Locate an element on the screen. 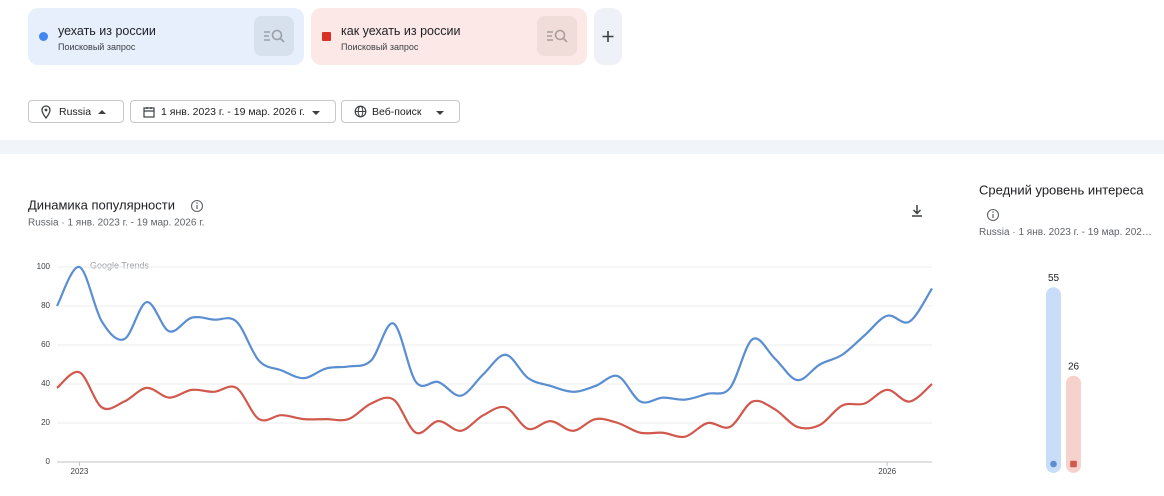  region-filter: Russia is located at coordinates (76, 111).